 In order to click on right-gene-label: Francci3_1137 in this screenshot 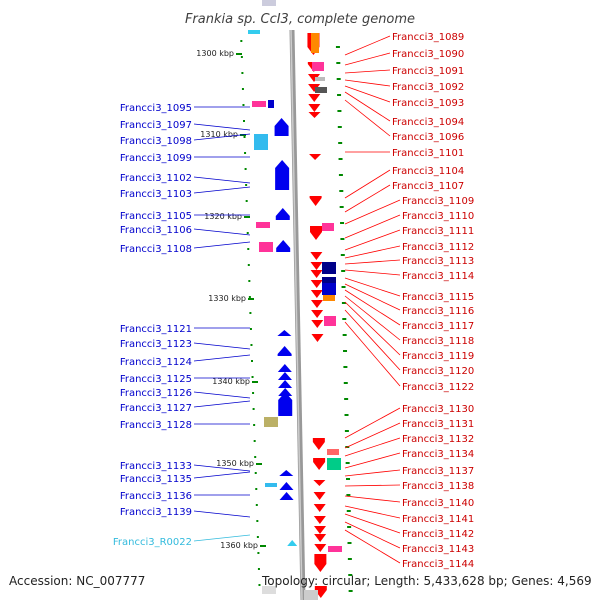, I will do `click(438, 471)`.